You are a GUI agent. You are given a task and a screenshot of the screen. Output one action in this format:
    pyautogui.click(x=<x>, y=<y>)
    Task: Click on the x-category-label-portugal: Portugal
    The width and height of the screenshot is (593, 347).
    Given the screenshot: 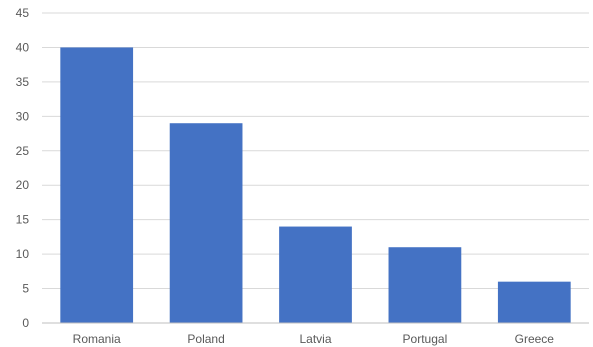 What is the action you would take?
    pyautogui.click(x=425, y=339)
    